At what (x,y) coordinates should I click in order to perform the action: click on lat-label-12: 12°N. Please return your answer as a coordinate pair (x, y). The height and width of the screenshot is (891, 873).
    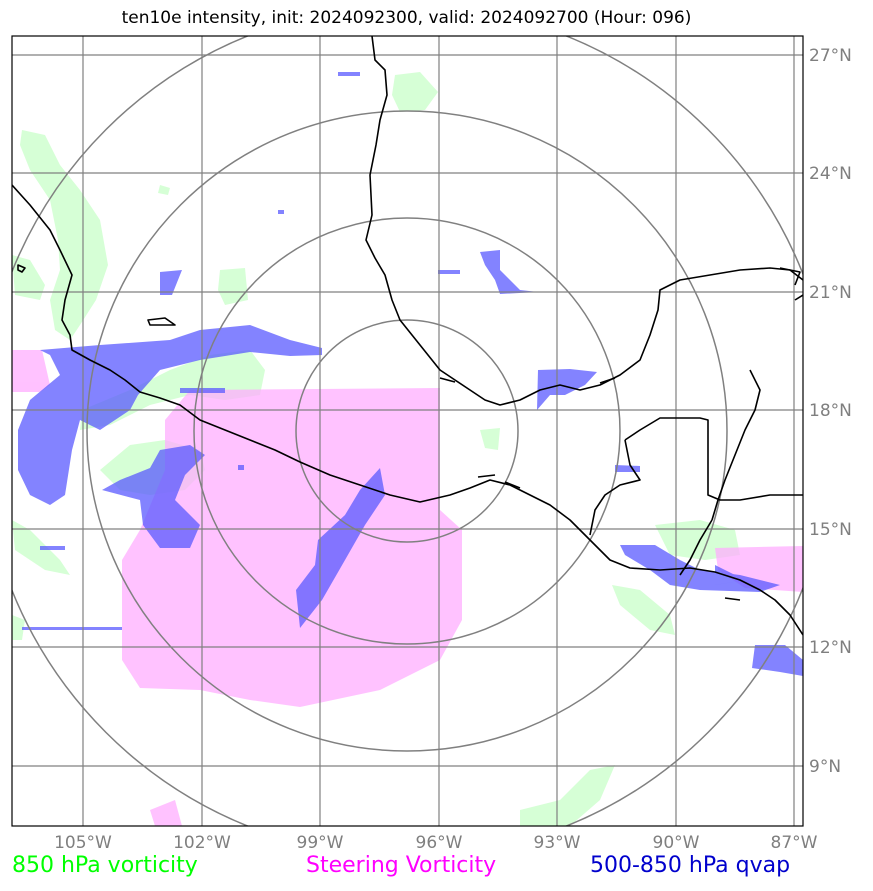
    Looking at the image, I should click on (830, 648).